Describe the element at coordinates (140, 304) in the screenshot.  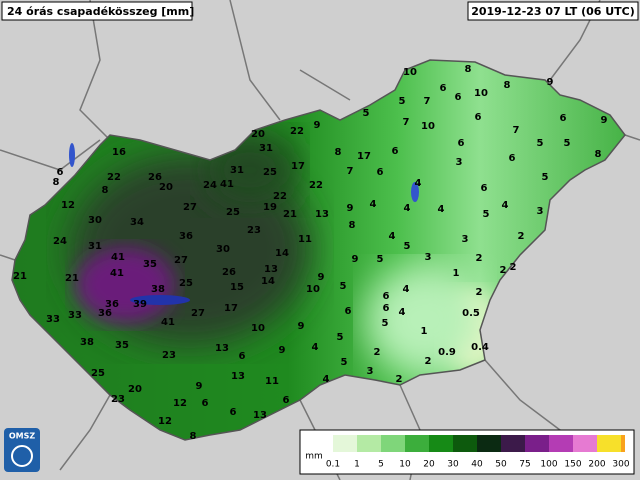
I see `station-value: 39` at that location.